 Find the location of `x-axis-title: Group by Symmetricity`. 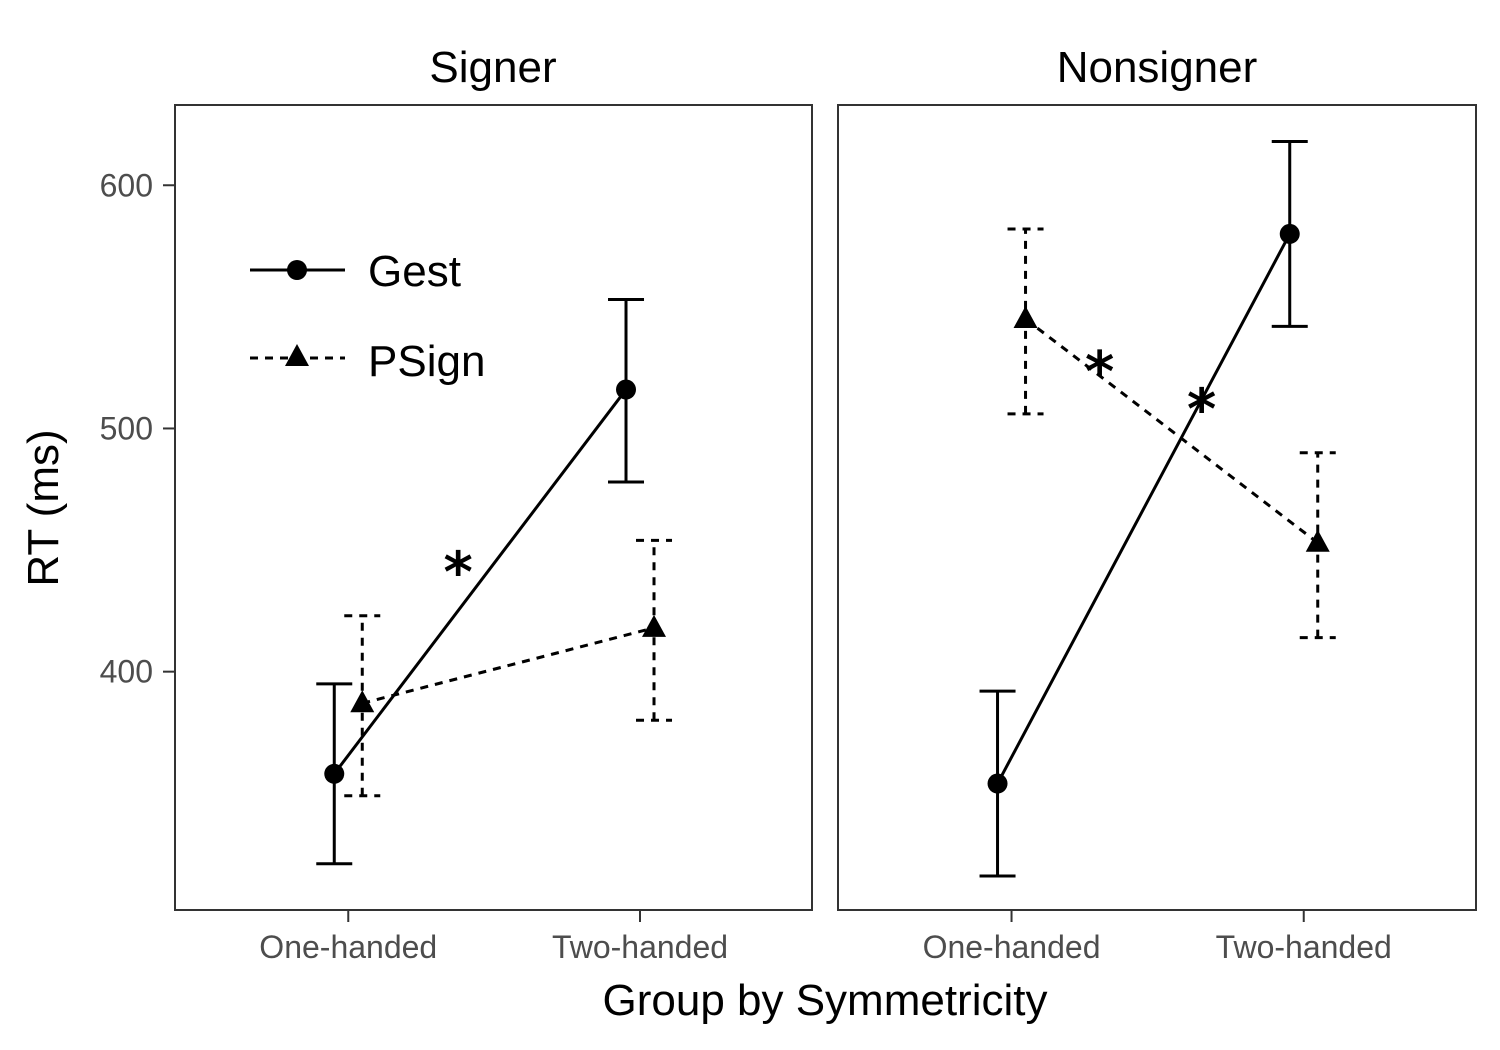

x-axis-title: Group by Symmetricity is located at coordinates (825, 1000).